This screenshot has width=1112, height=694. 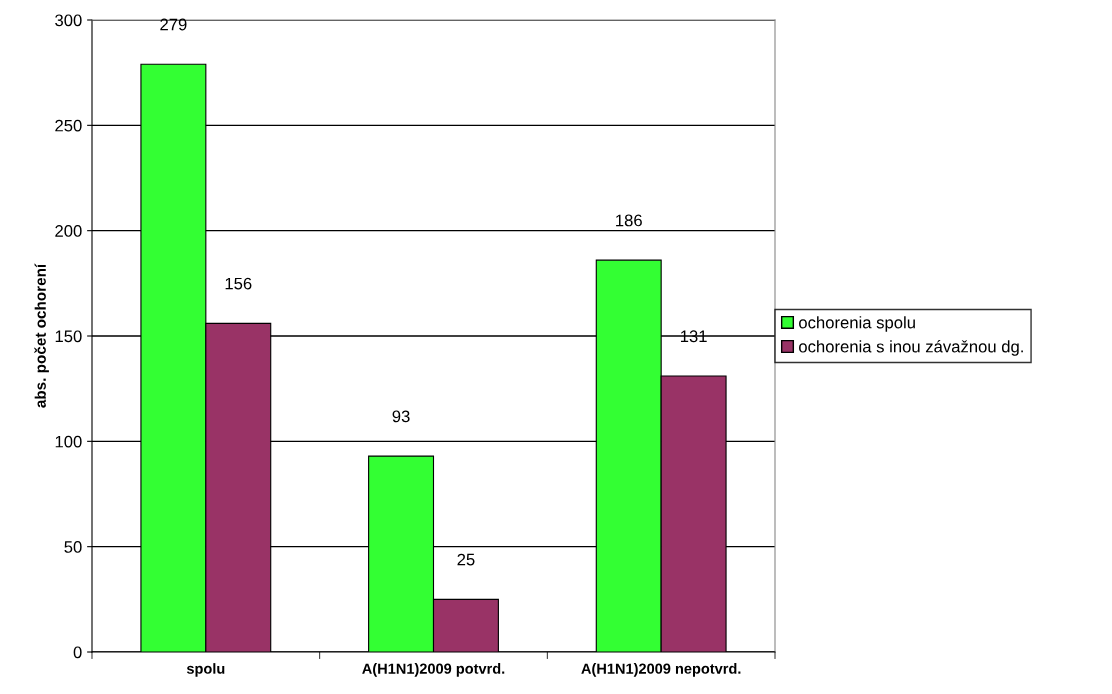 I want to click on x-tick-label: A(H1N1)2009 nepotvrd., so click(x=661, y=670).